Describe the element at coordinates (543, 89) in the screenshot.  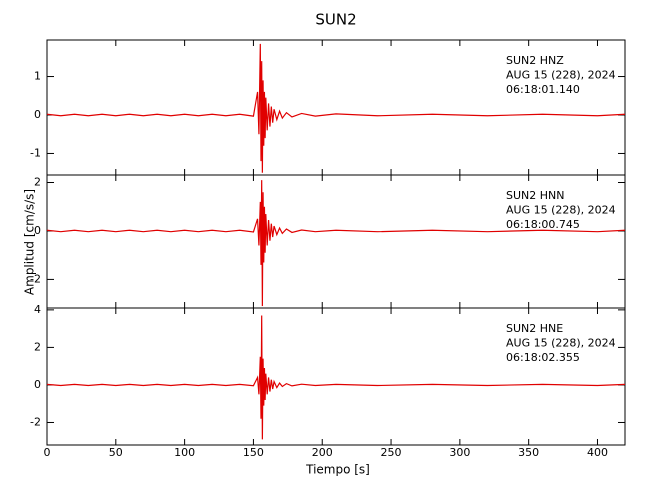
I see `annotation: 06:18:01.140` at that location.